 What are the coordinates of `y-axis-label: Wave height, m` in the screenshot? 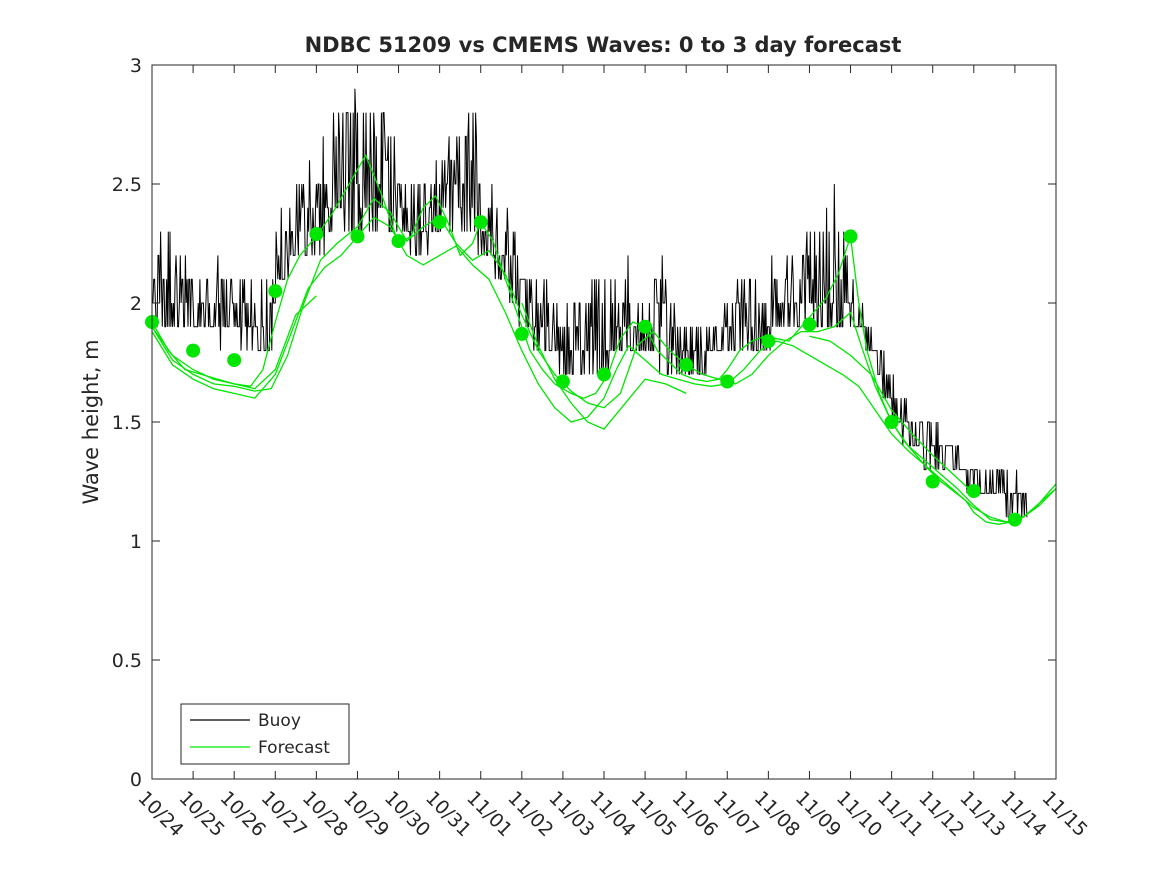 It's located at (91, 421).